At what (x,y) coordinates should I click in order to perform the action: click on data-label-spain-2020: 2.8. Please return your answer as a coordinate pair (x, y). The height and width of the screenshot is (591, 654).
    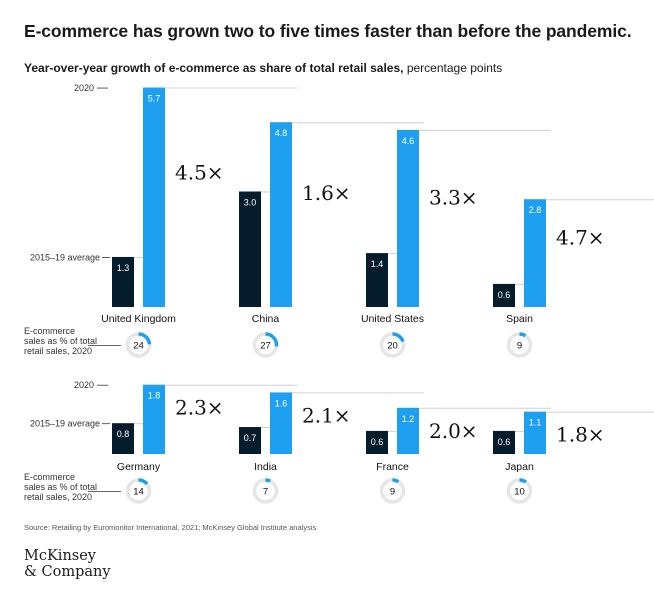
    Looking at the image, I should click on (535, 210).